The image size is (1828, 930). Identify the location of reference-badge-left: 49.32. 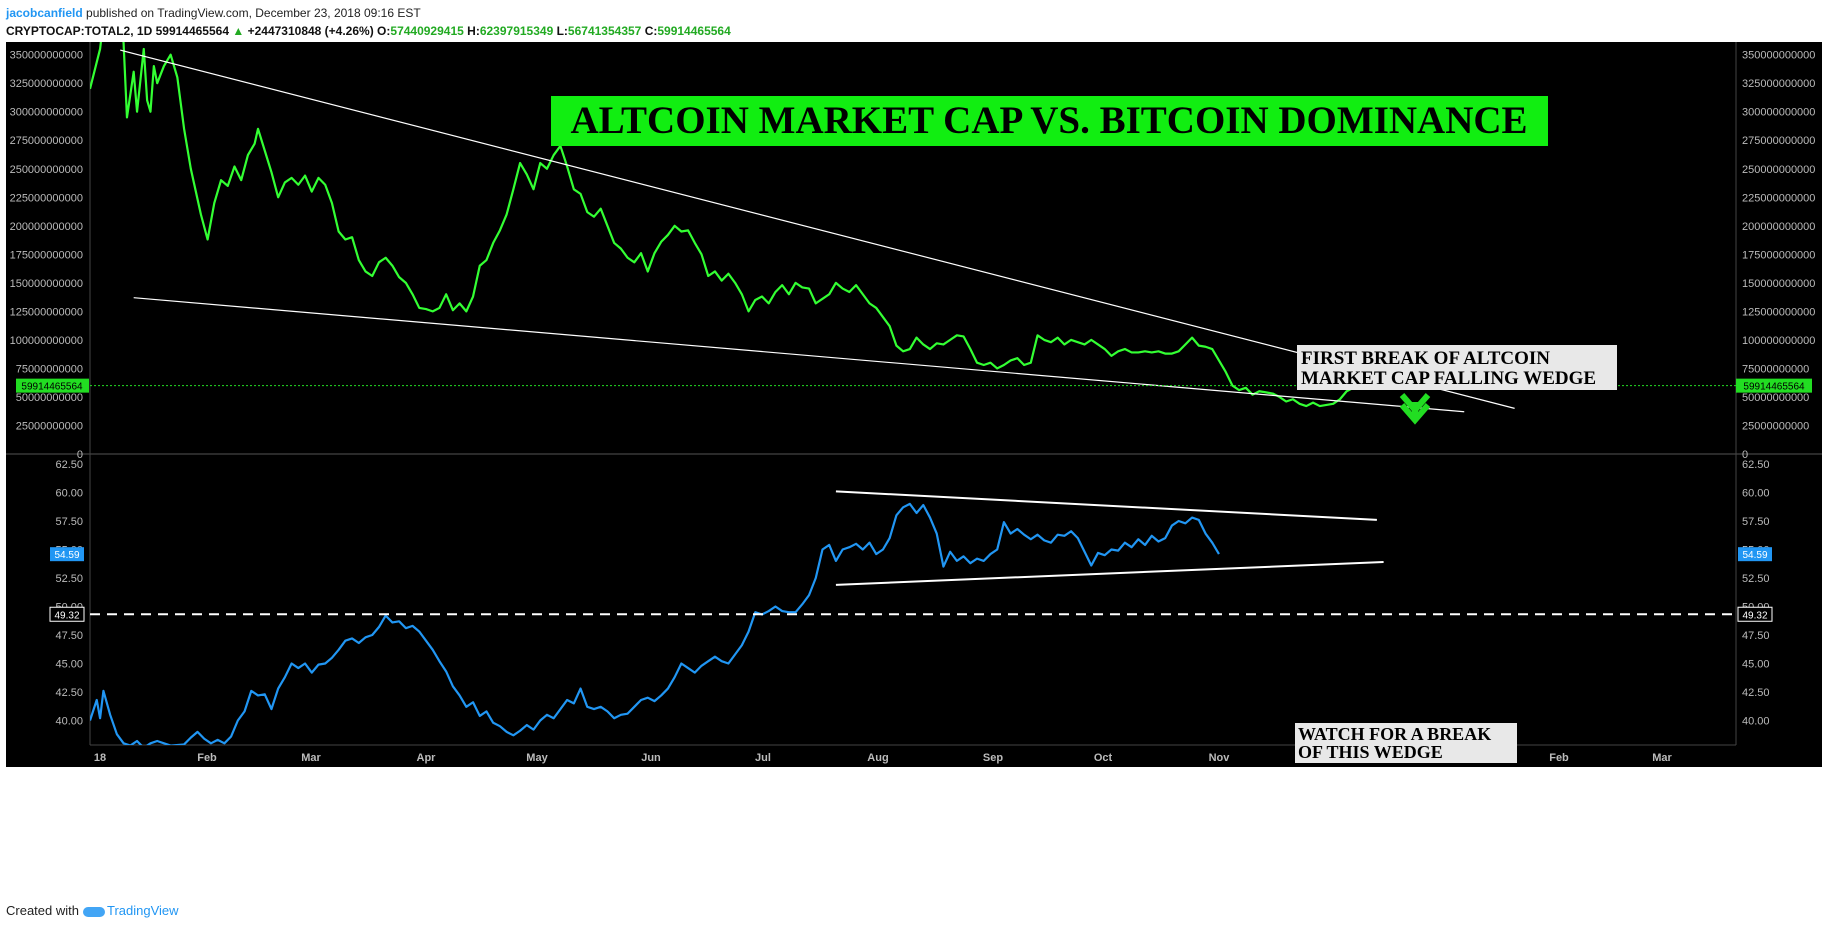
(67, 614).